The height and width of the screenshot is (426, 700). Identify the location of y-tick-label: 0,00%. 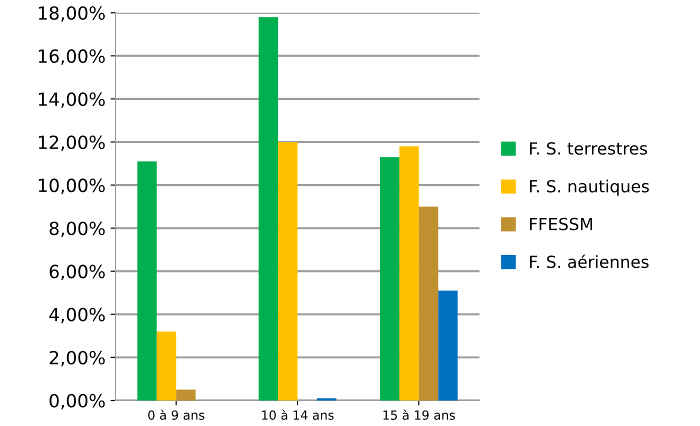
(77, 402).